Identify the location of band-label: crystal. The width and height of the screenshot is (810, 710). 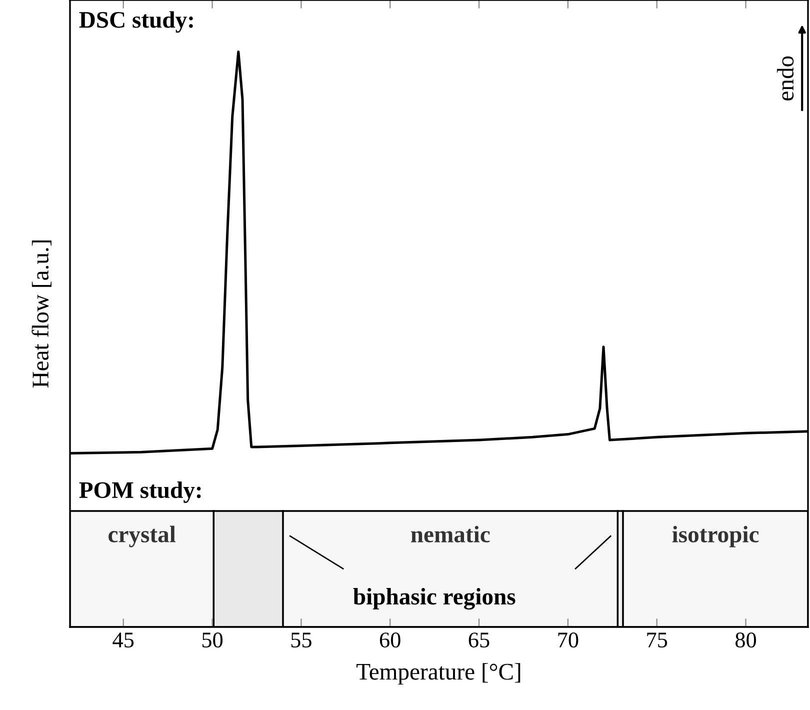
(142, 537).